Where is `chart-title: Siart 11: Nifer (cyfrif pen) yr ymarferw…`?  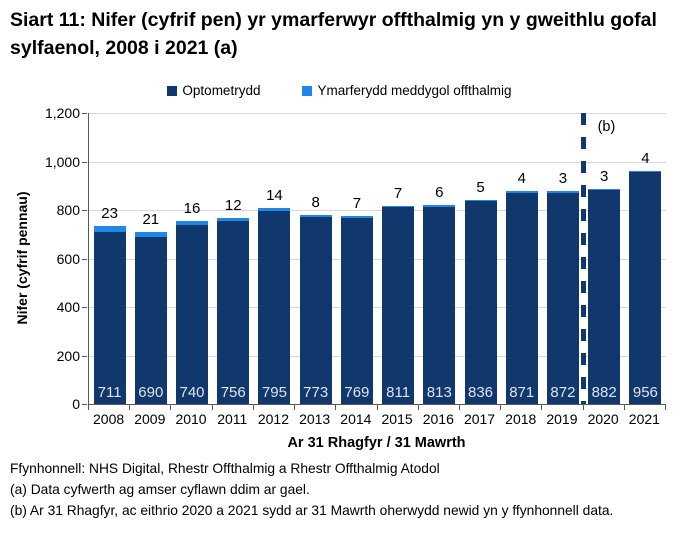 chart-title: Siart 11: Nifer (cyfrif pen) yr ymarferw… is located at coordinates (333, 34).